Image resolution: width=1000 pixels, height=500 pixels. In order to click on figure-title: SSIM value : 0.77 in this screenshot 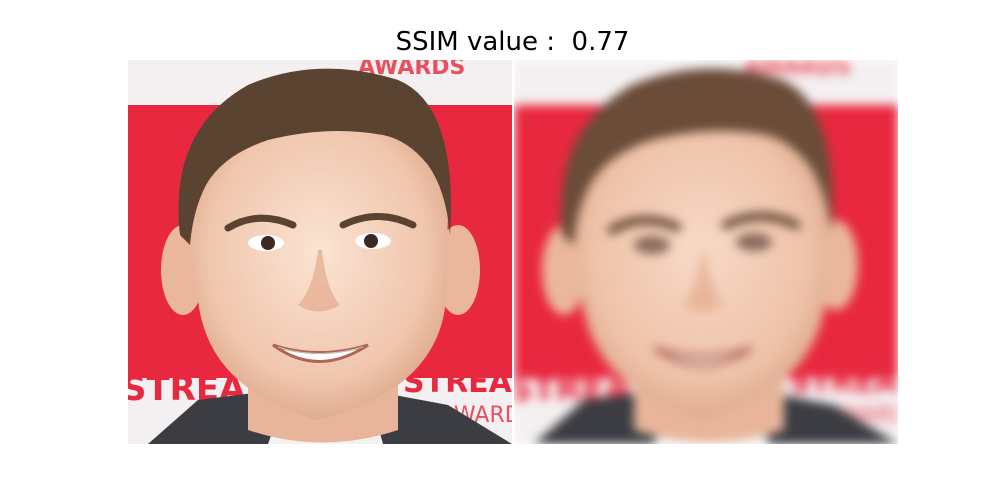, I will do `click(500, 42)`.